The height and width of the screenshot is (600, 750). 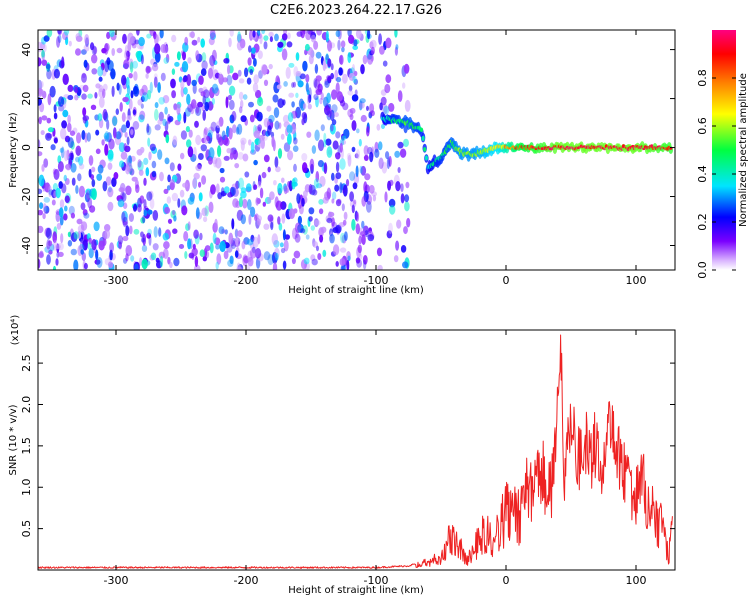 What do you see at coordinates (26, 405) in the screenshot?
I see `y-tick-label: 2.0` at bounding box center [26, 405].